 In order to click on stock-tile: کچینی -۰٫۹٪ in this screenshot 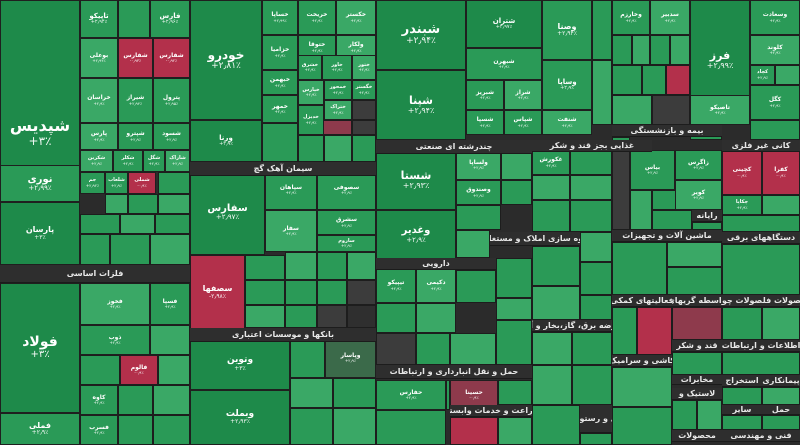, I will do `click(742, 172)`.